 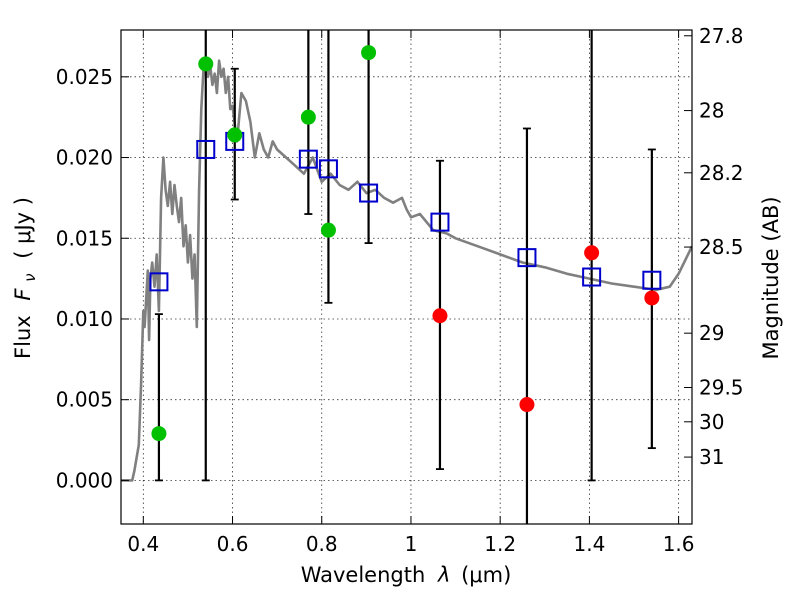 What do you see at coordinates (143, 544) in the screenshot?
I see `x-tick-label: 0.4` at bounding box center [143, 544].